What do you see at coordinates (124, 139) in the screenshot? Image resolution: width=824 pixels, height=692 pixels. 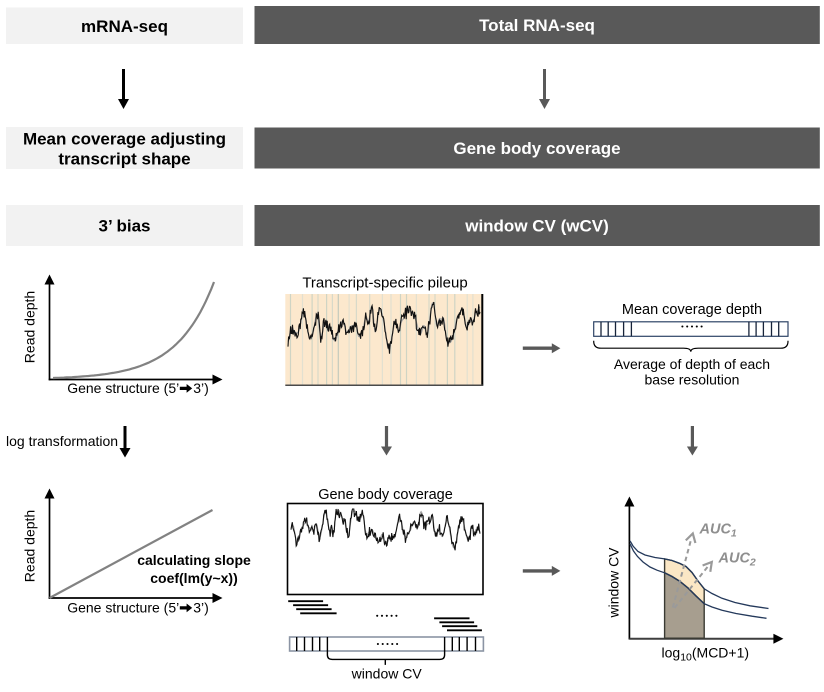 I see `svg-text: Mean coverage adjusting` at bounding box center [124, 139].